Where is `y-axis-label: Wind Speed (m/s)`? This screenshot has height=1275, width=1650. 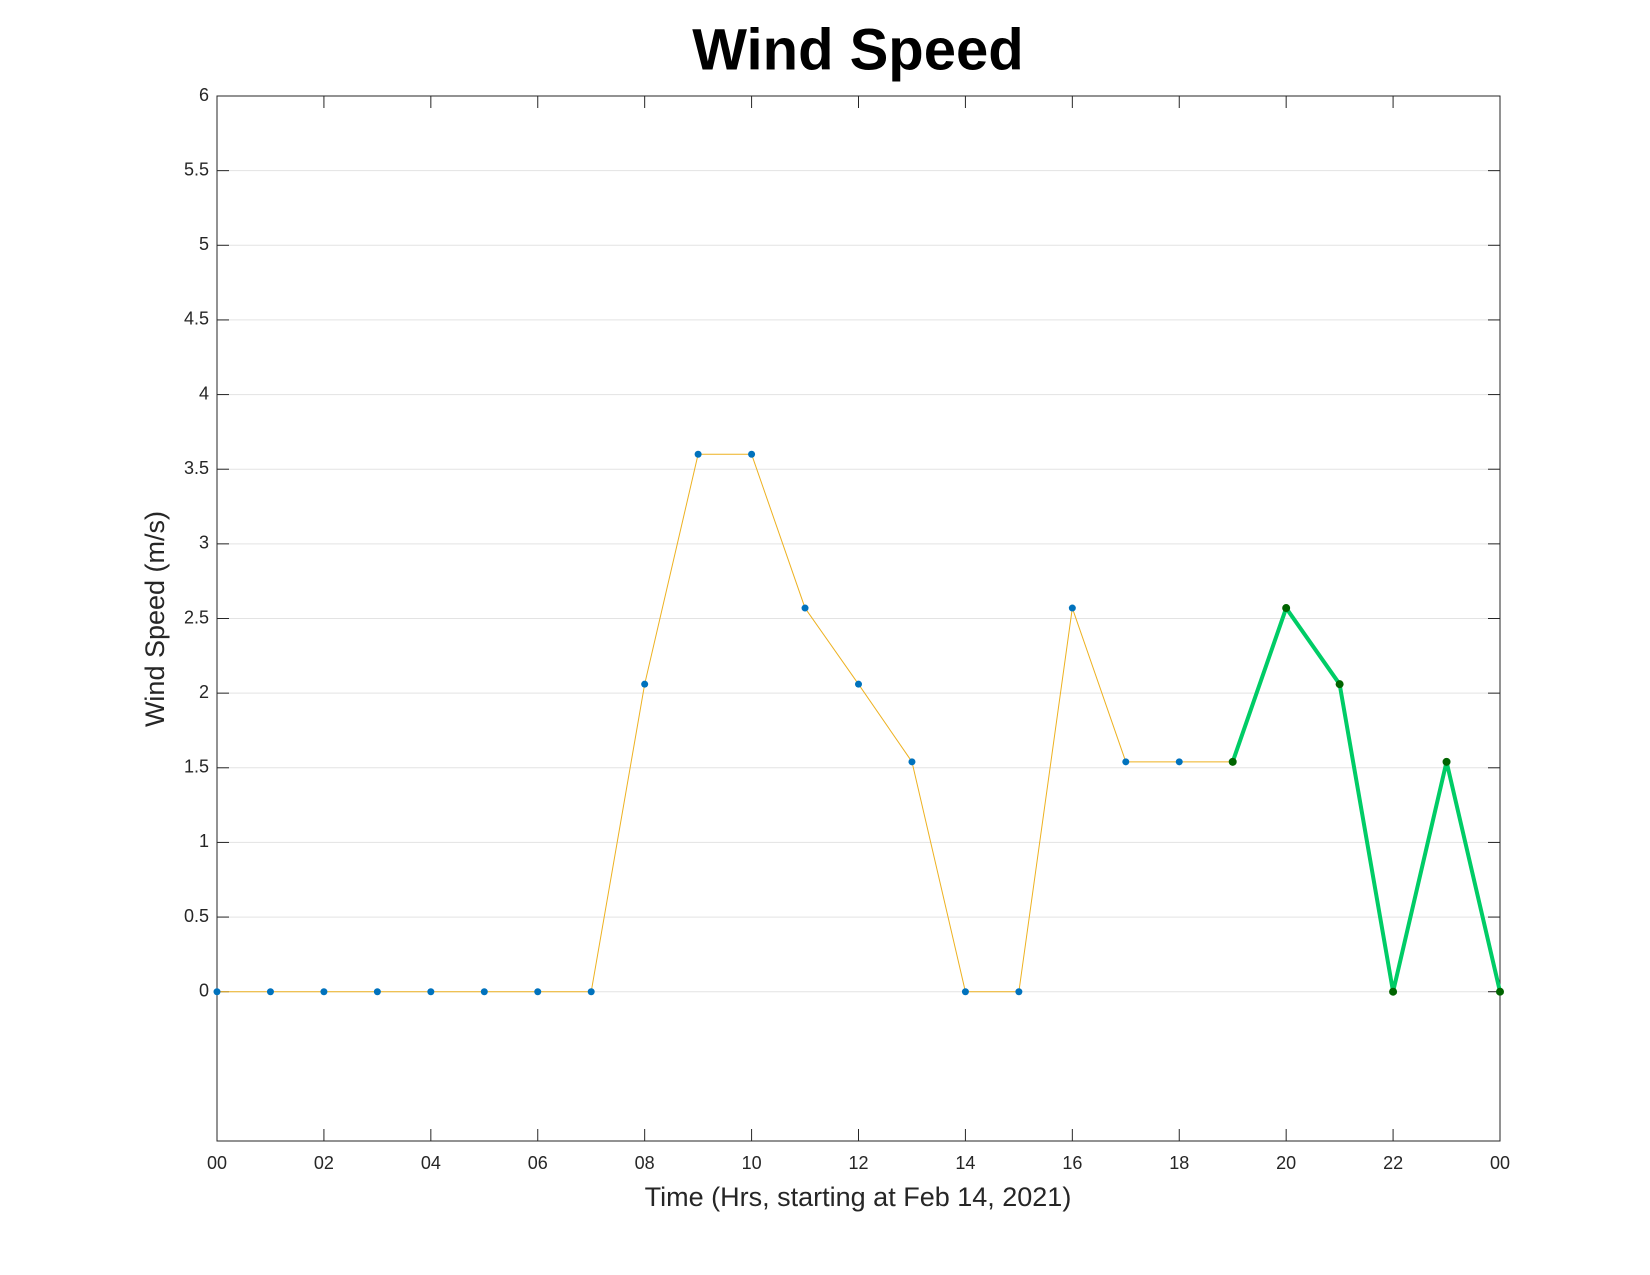
y-axis-label: Wind Speed (m/s) is located at coordinates (155, 619).